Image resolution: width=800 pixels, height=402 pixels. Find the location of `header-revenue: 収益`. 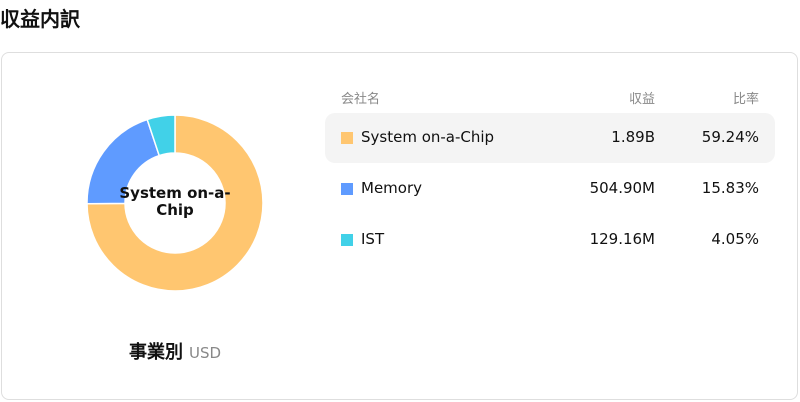

header-revenue: 収益 is located at coordinates (641, 99).